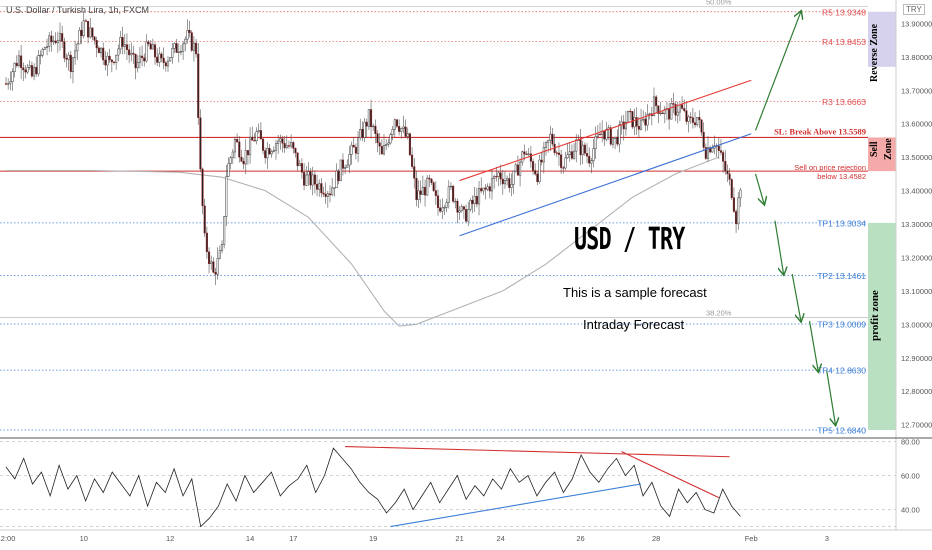  What do you see at coordinates (916, 191) in the screenshot?
I see `price-tick-label: 13.40000` at bounding box center [916, 191].